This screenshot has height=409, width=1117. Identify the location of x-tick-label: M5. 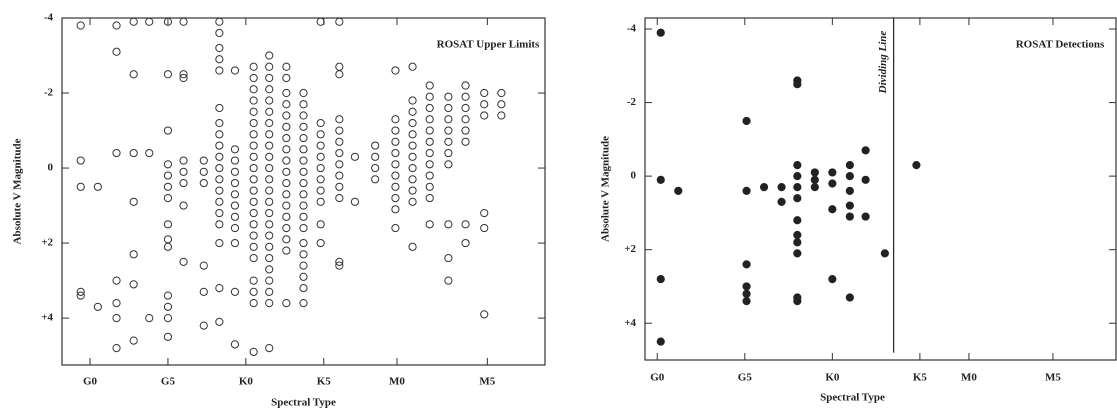
(487, 382).